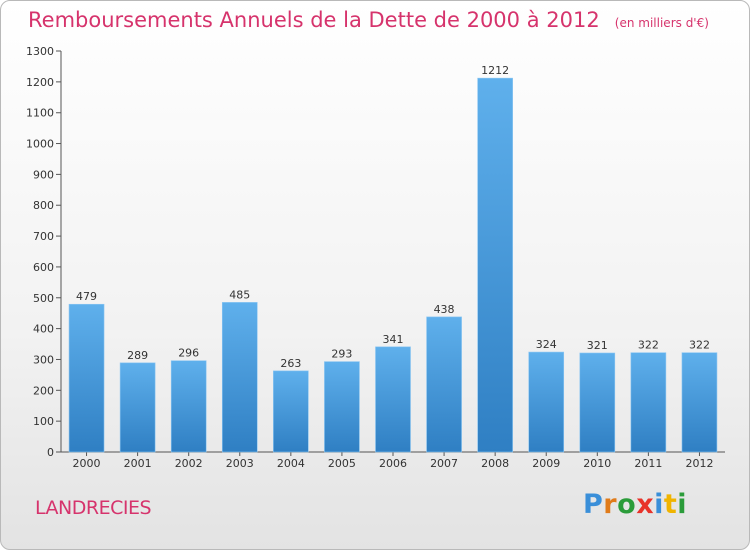 This screenshot has width=750, height=550. What do you see at coordinates (40, 144) in the screenshot?
I see `y-tick-label: 1000` at bounding box center [40, 144].